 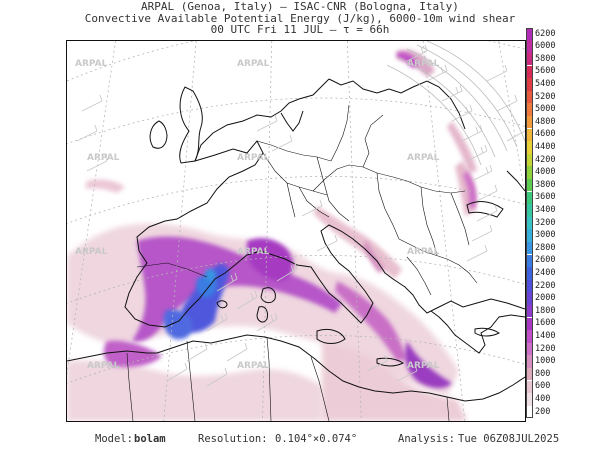 What do you see at coordinates (543, 373) in the screenshot?
I see `colorbar-tick-label: 800` at bounding box center [543, 373].